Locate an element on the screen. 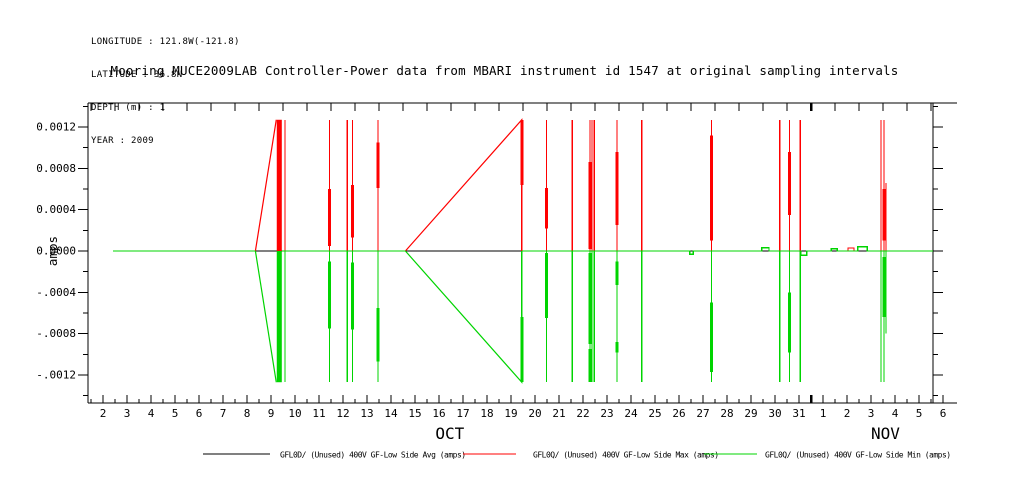  y-tick-label: -.0004 is located at coordinates (56, 292).